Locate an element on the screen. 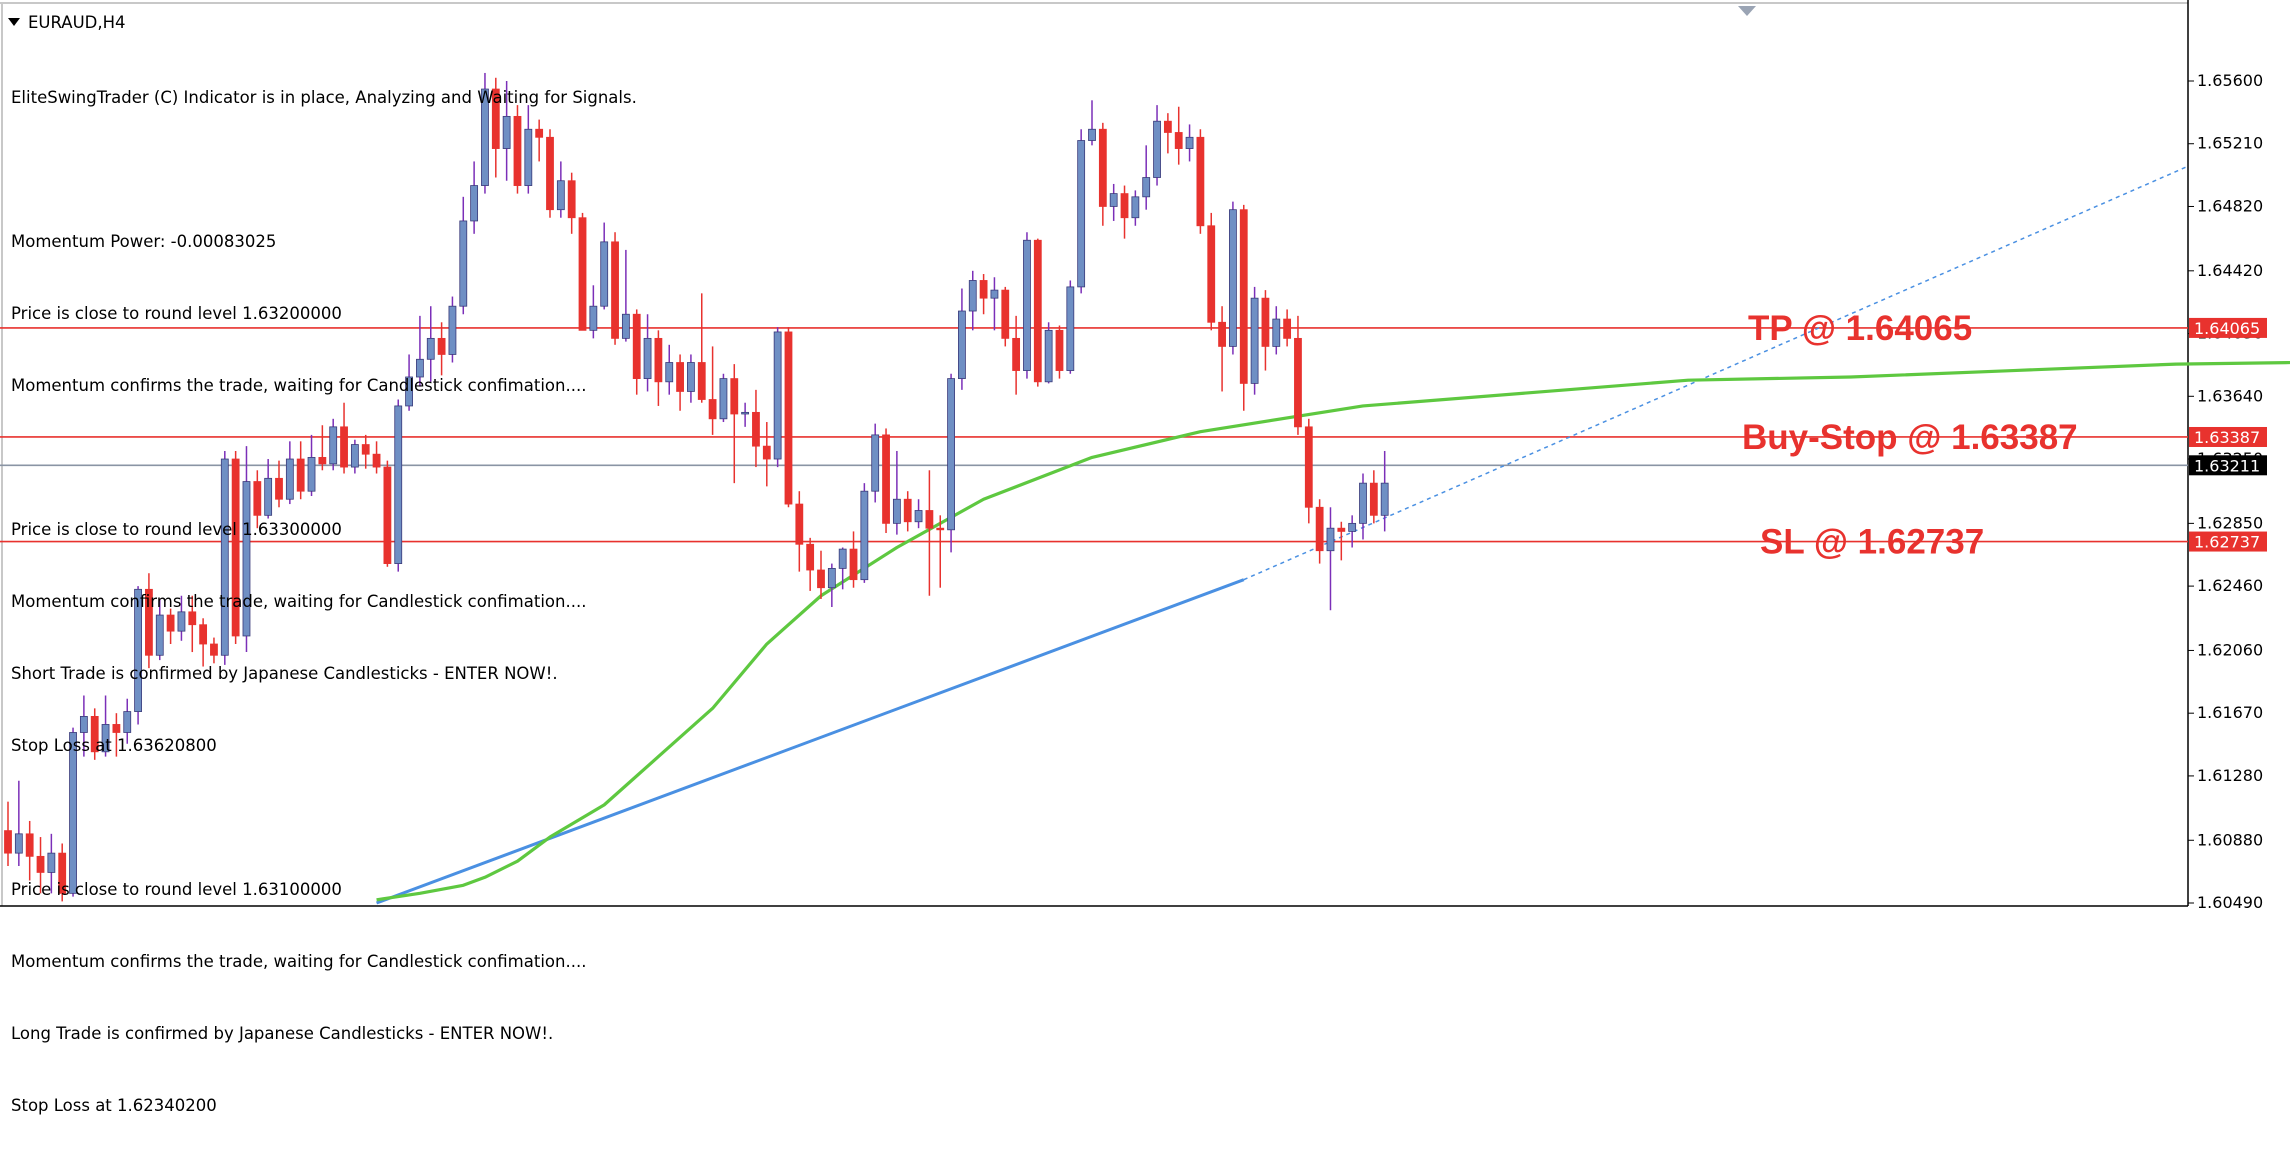  sl-price-label: 1.62737 is located at coordinates (2227, 542).